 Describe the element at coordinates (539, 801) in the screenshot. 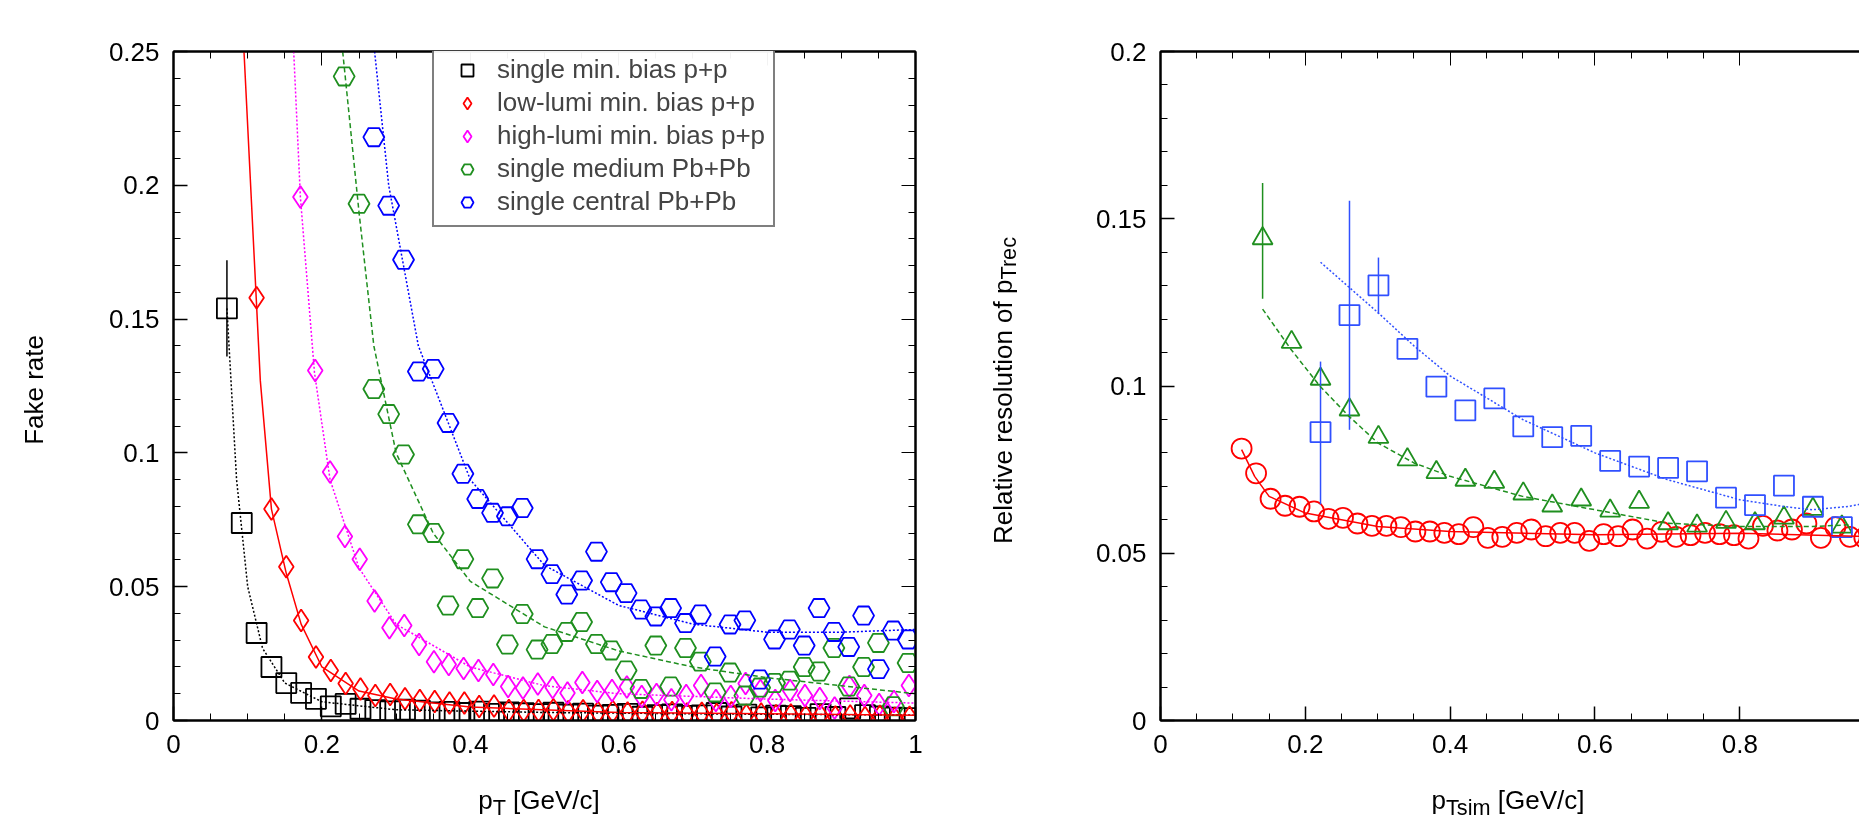

I see `x-axis-title: p$_{T}$ [GeV/c]` at that location.